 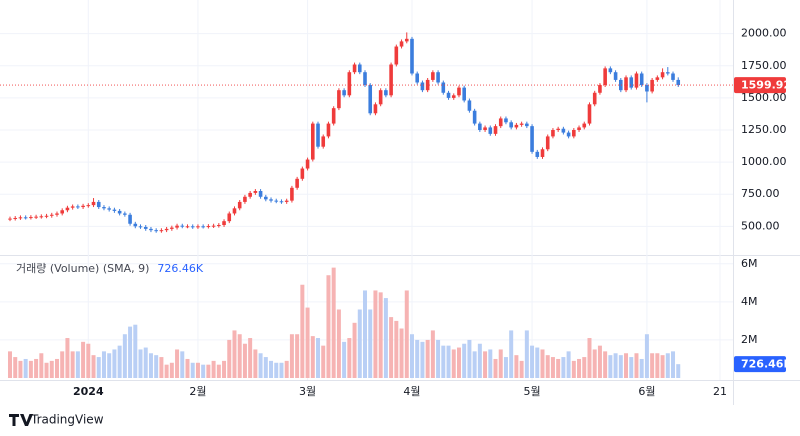 I want to click on x-tick-label: 2024, so click(x=88, y=391).